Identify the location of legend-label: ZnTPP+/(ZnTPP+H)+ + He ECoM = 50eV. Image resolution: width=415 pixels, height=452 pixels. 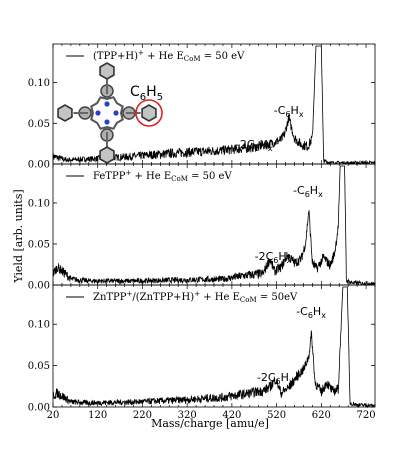
(195, 297).